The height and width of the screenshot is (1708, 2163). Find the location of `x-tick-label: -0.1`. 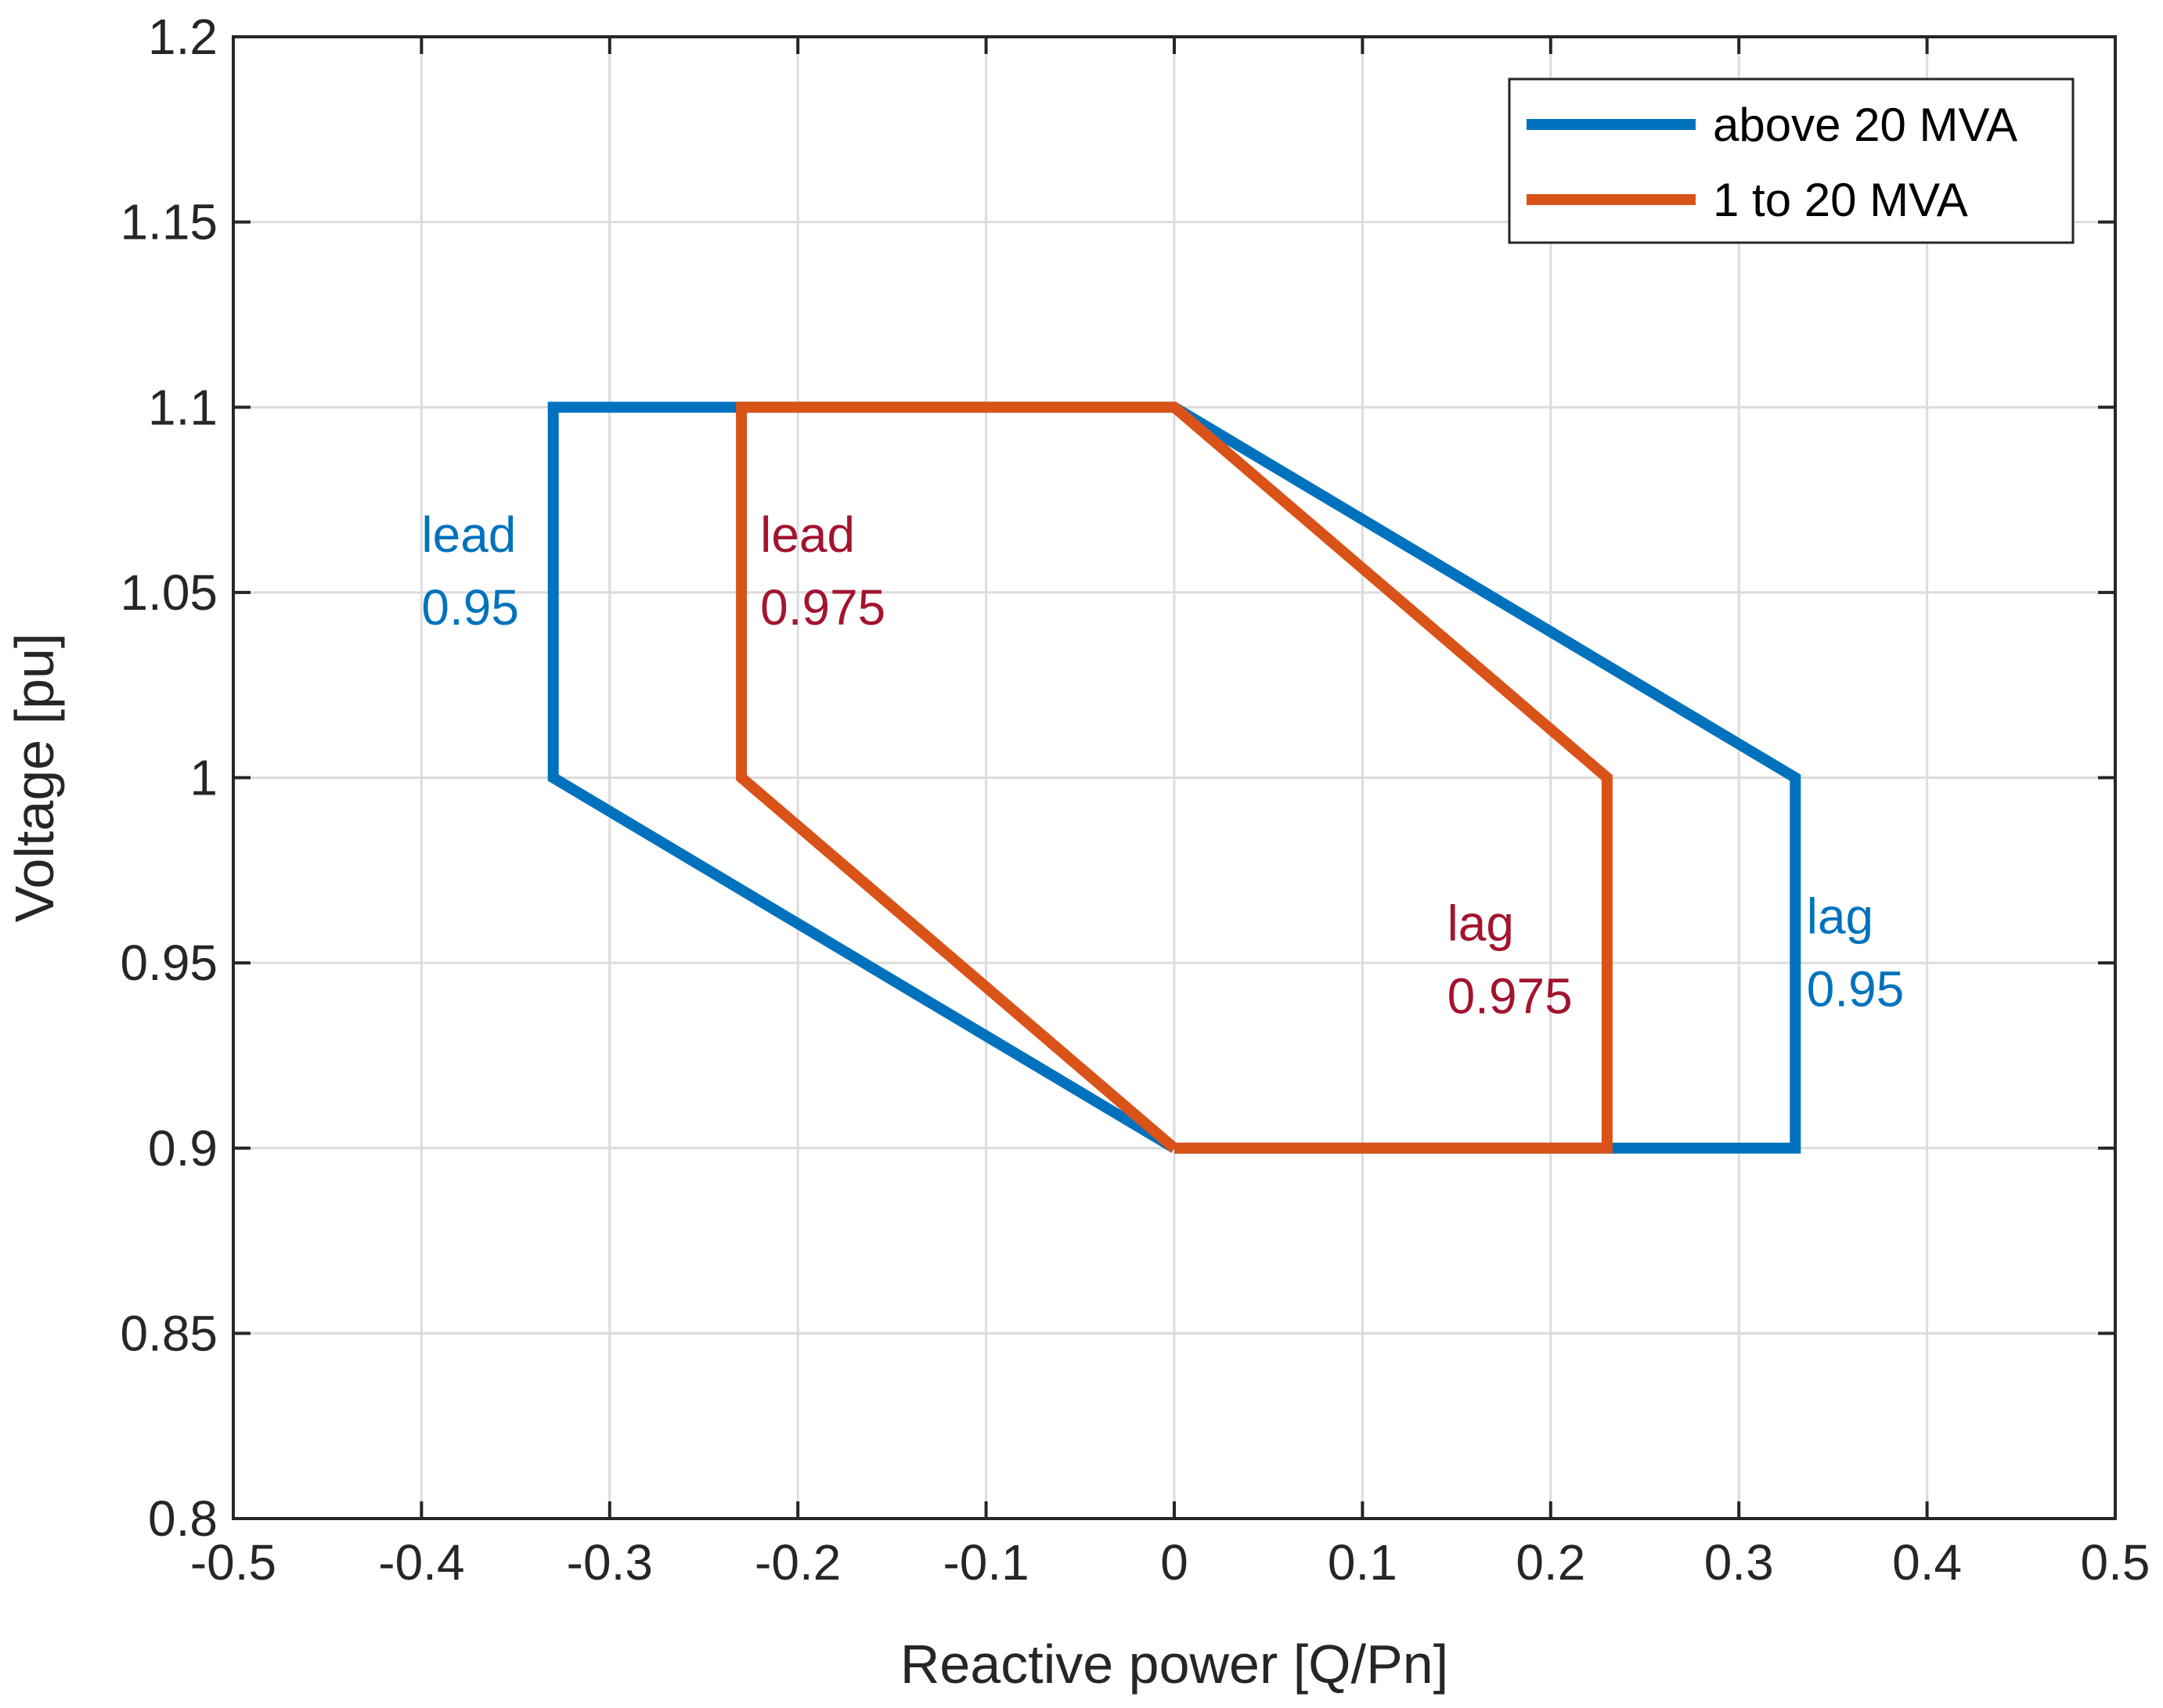

x-tick-label: -0.1 is located at coordinates (986, 1562).